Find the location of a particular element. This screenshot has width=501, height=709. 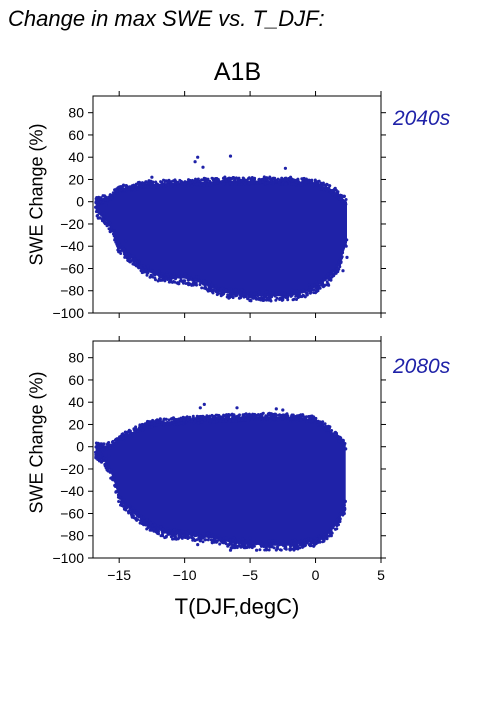

y-tick-label: −60 is located at coordinates (72, 513).